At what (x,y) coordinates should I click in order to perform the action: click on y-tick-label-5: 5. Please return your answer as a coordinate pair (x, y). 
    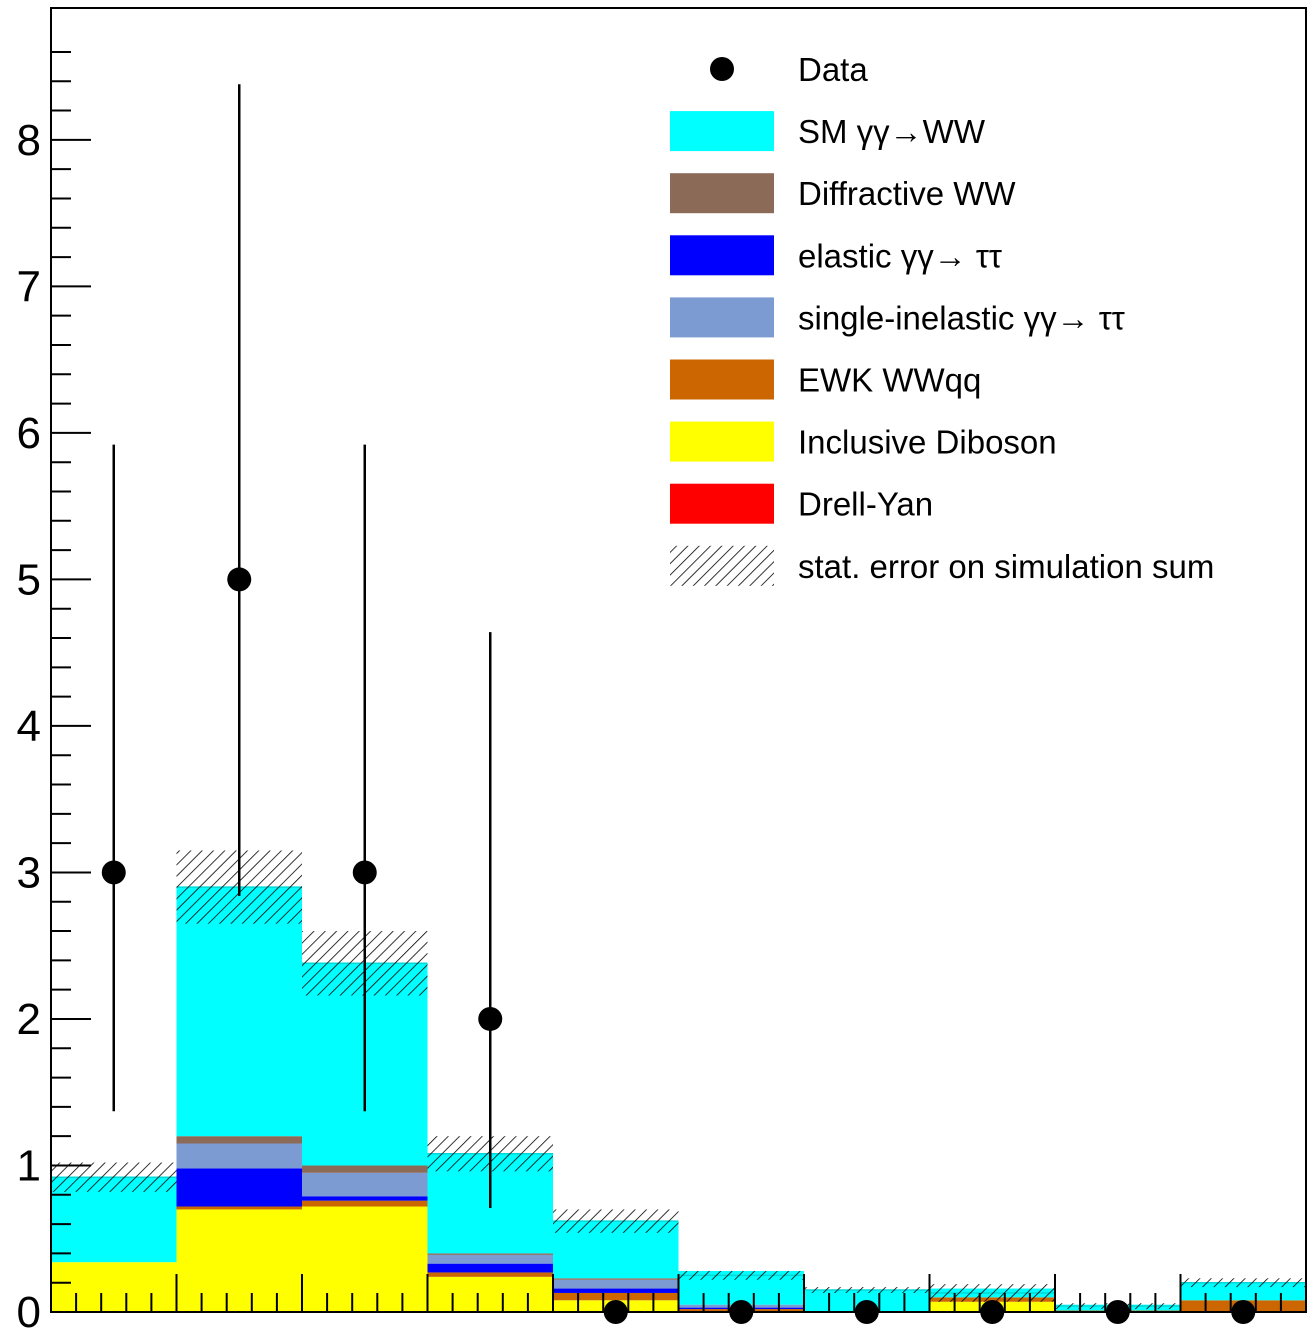
    Looking at the image, I should click on (29, 579).